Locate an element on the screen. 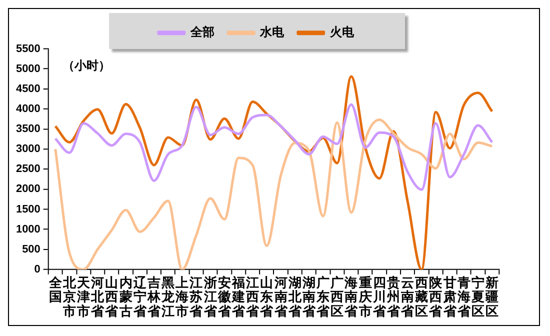  legend-label: 全部 is located at coordinates (201, 31).